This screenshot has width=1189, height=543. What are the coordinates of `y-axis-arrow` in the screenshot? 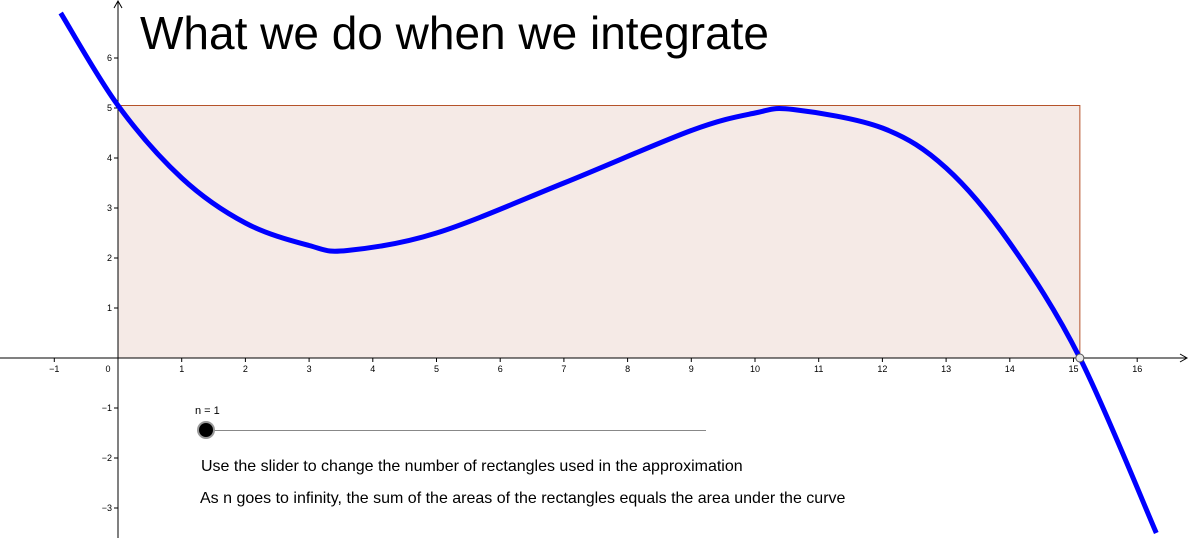 It's located at (118, 4).